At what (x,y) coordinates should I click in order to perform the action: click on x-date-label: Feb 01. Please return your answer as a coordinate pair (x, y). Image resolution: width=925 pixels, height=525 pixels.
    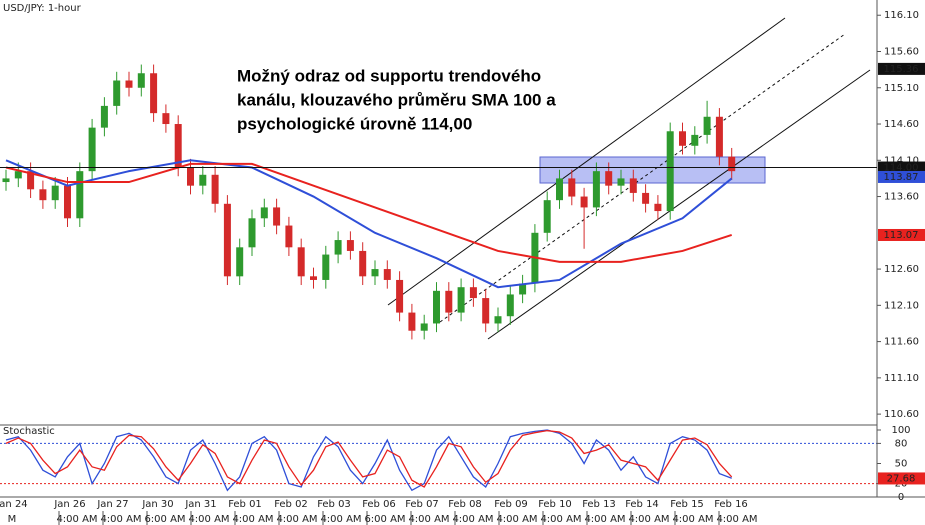
    Looking at the image, I should click on (245, 504).